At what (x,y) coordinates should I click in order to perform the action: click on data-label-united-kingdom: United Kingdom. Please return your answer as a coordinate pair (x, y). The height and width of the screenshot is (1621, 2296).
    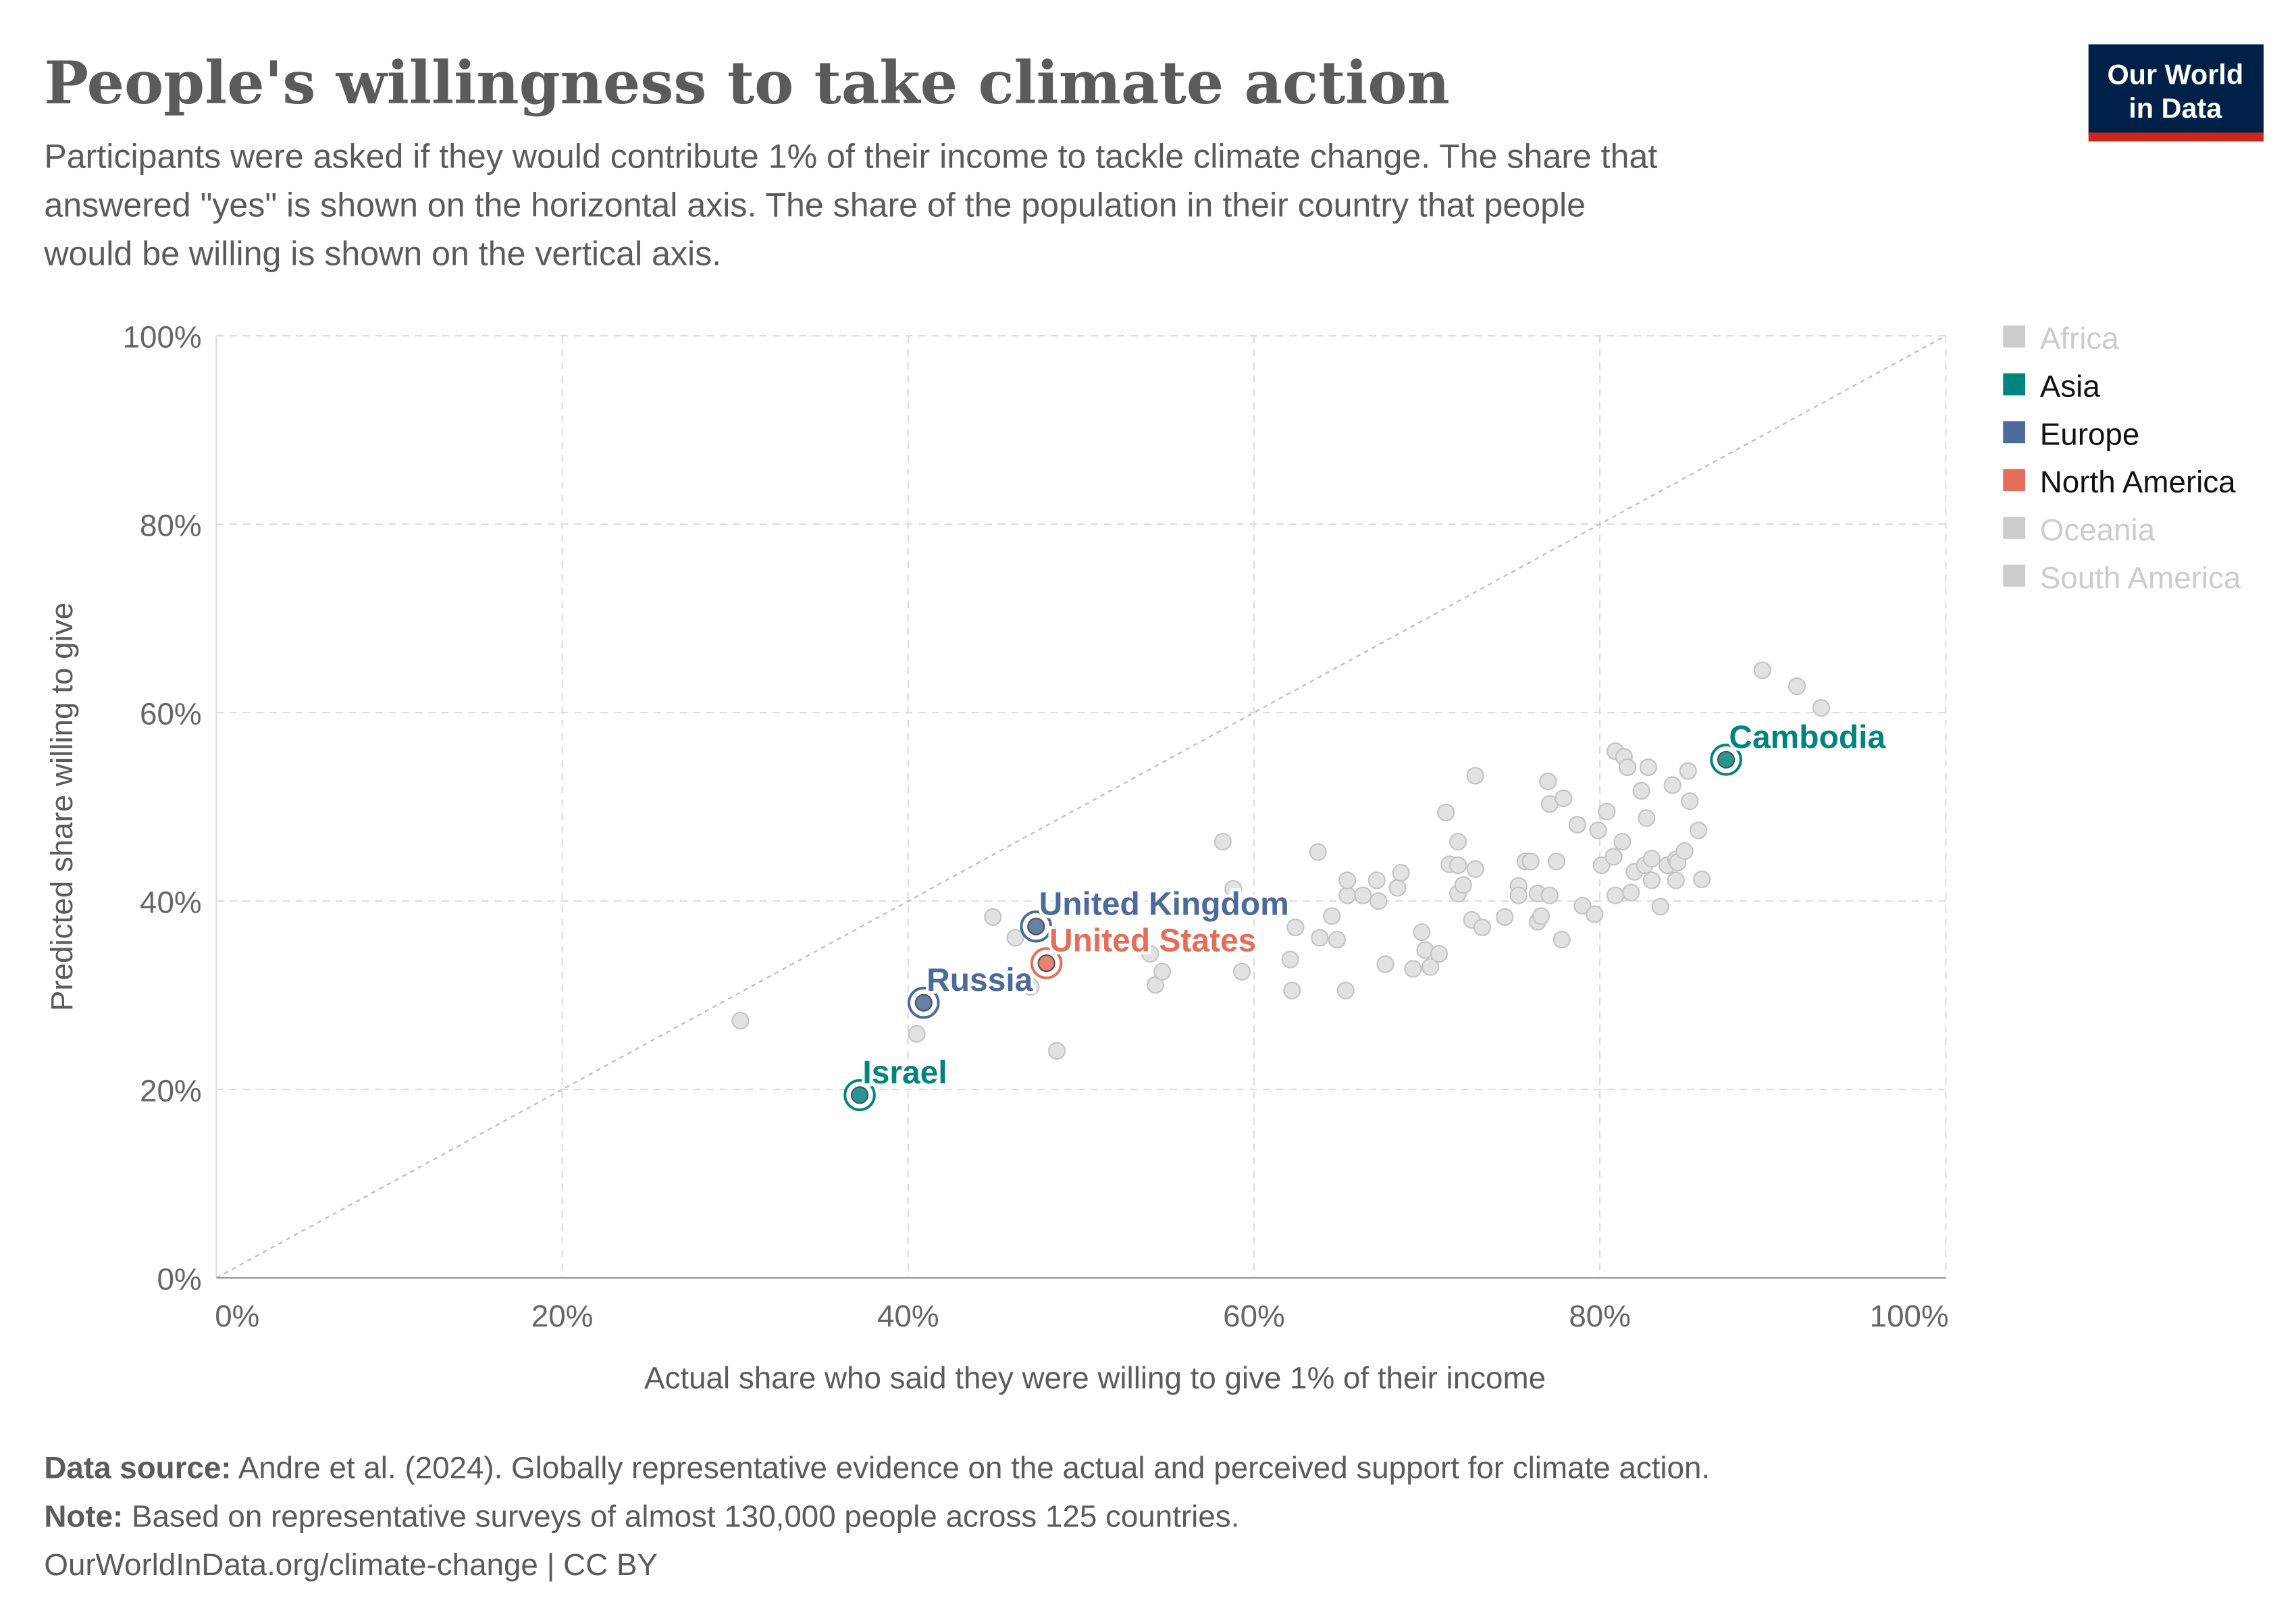
    Looking at the image, I should click on (1164, 904).